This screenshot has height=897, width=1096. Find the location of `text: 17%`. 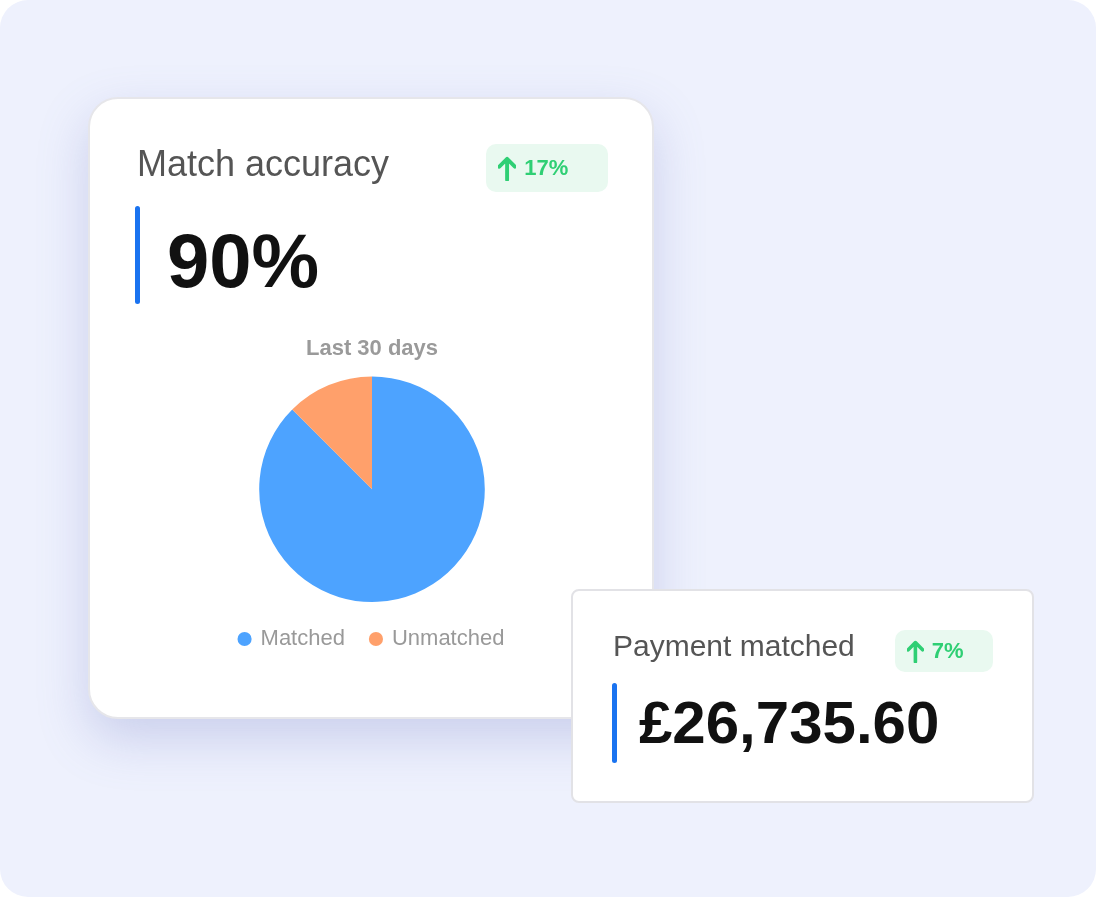

text: 17% is located at coordinates (546, 168).